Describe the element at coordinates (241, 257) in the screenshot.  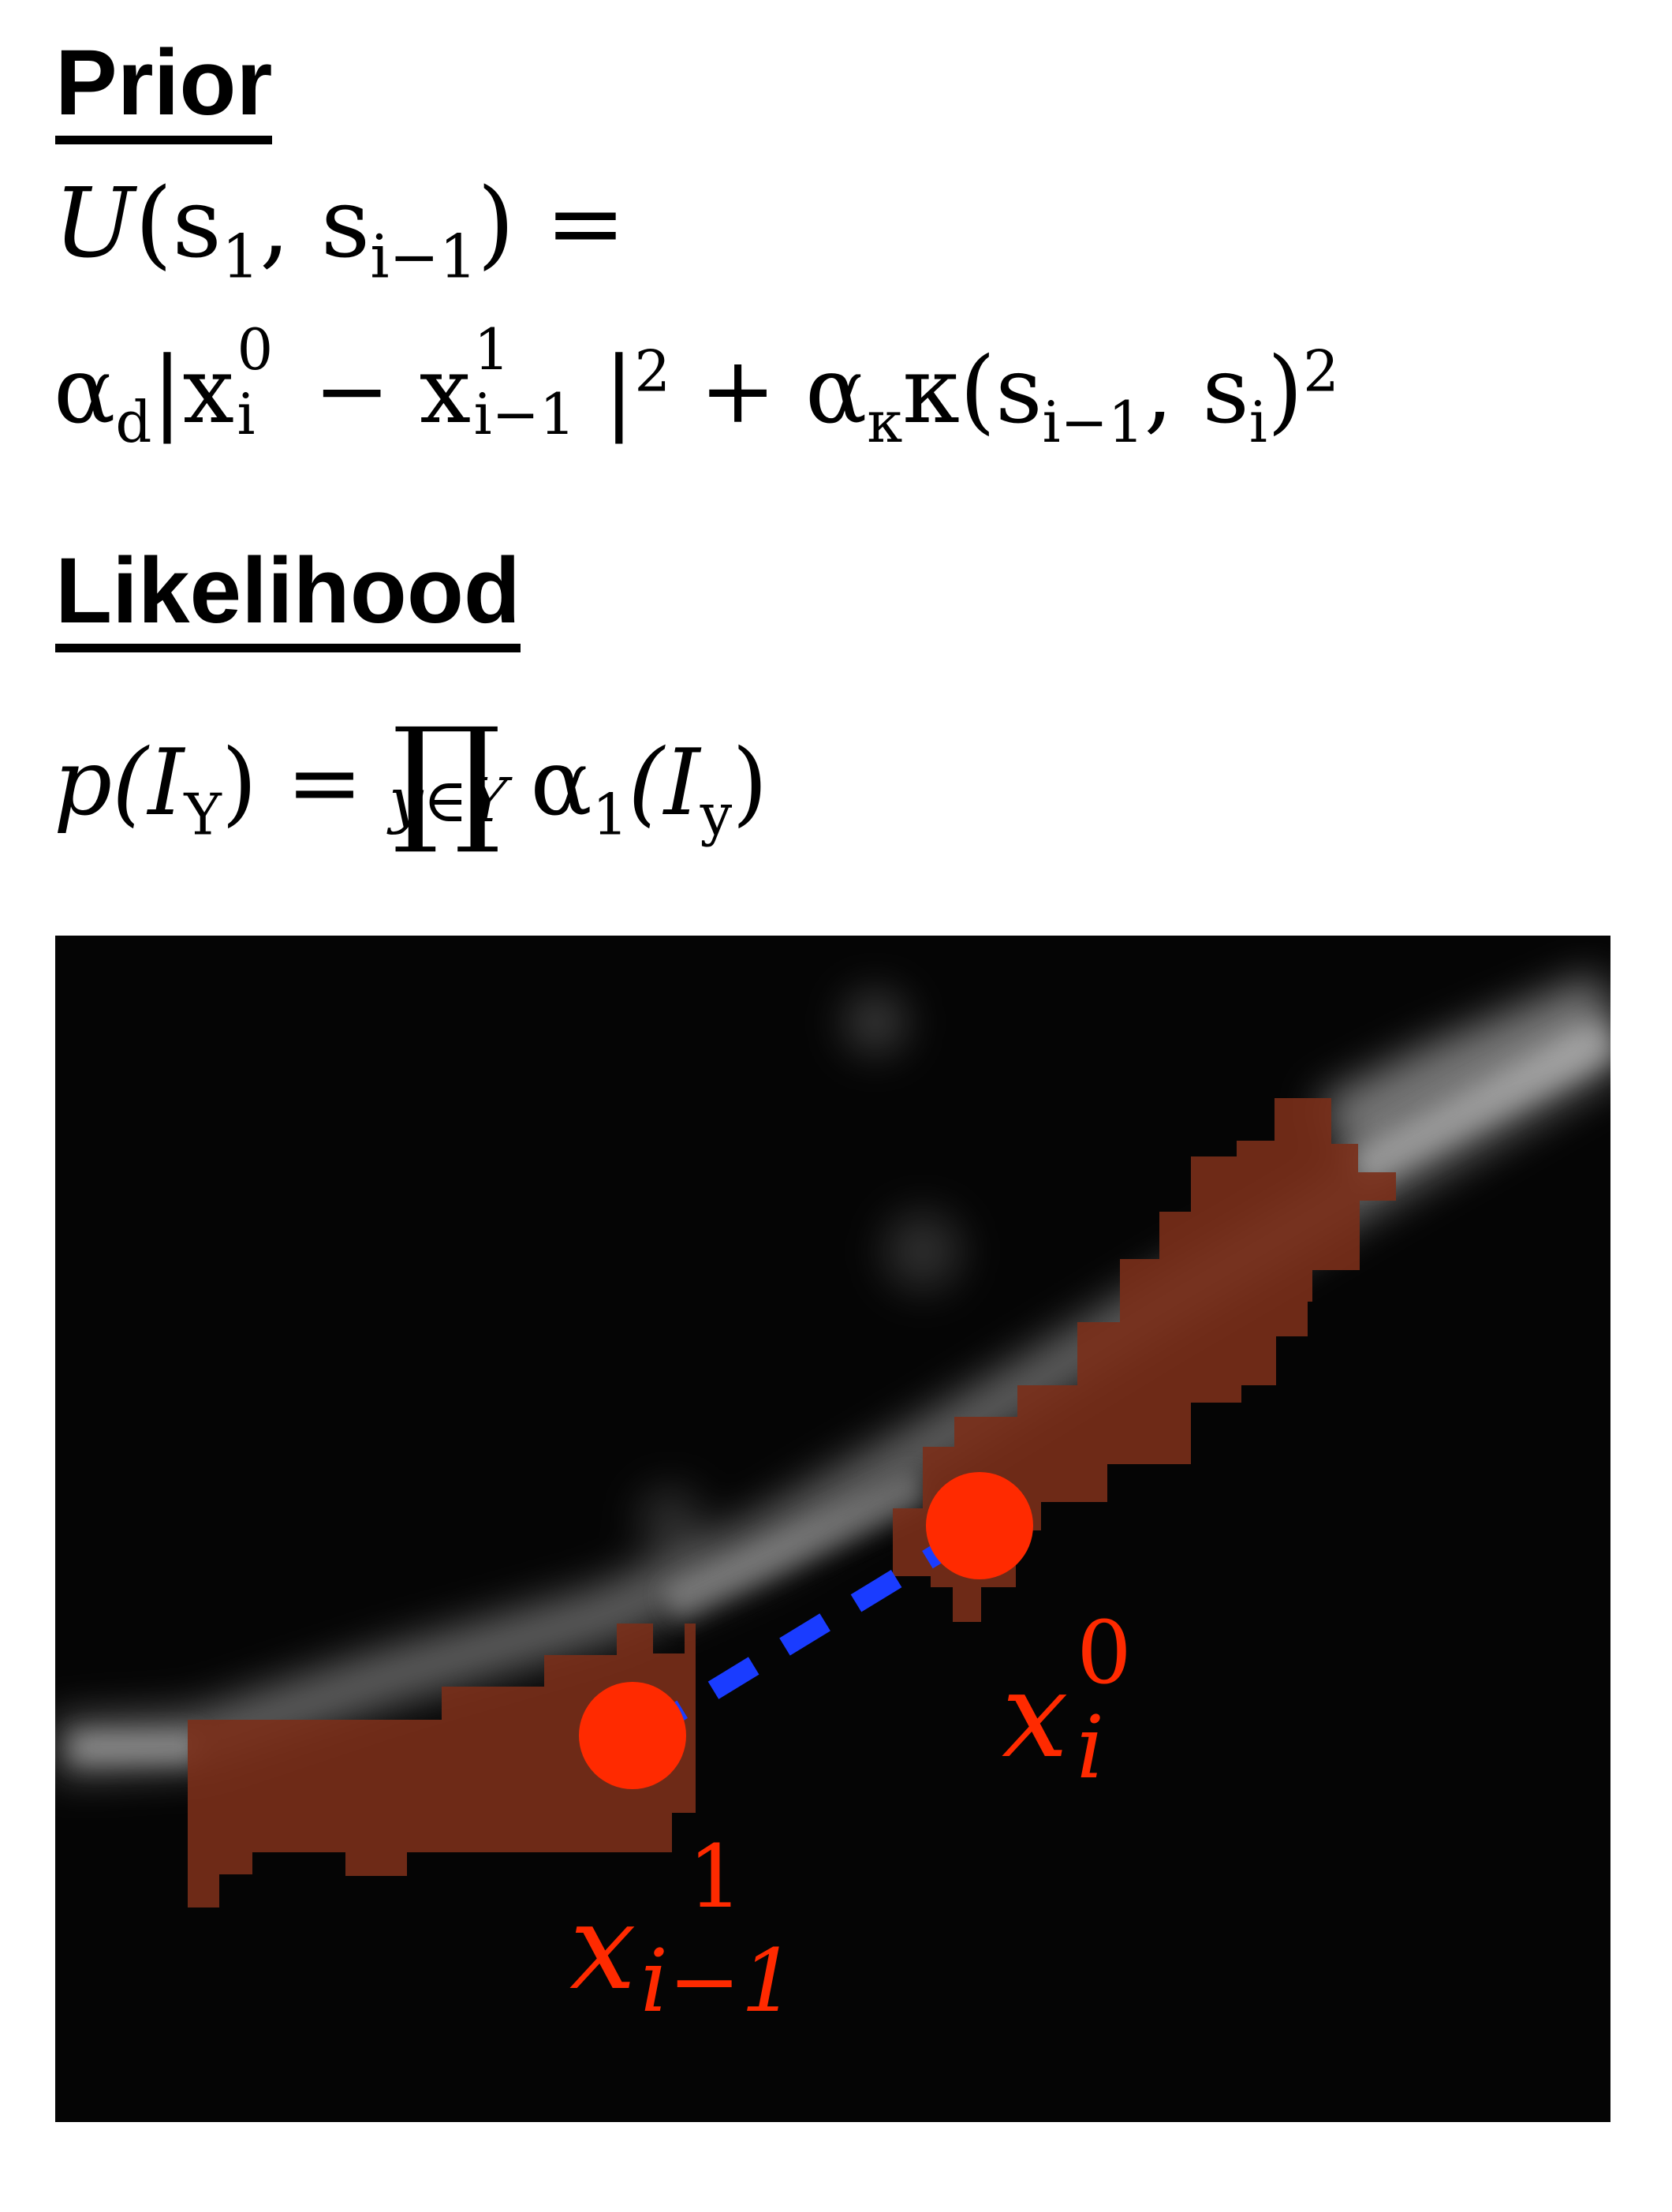
I see `s1-subscript: 1` at that location.